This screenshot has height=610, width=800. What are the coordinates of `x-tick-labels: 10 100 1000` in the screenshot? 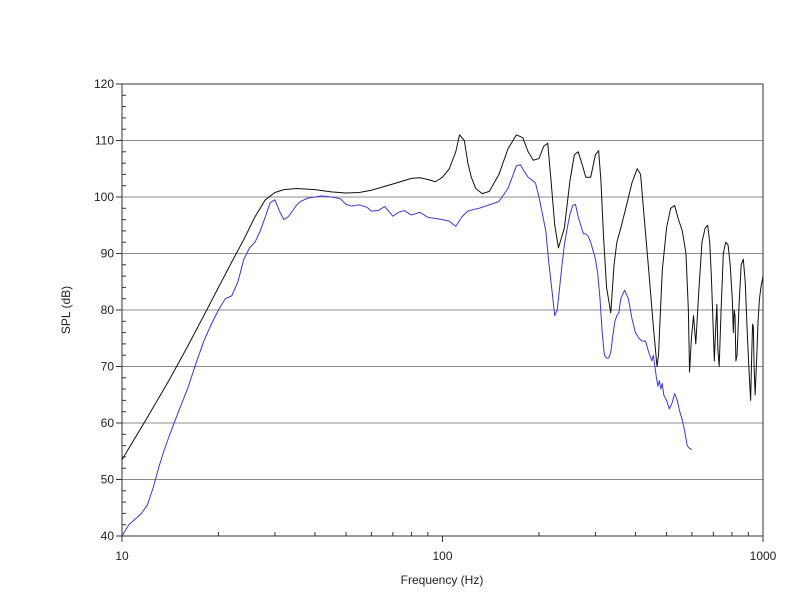 It's located at (445, 556).